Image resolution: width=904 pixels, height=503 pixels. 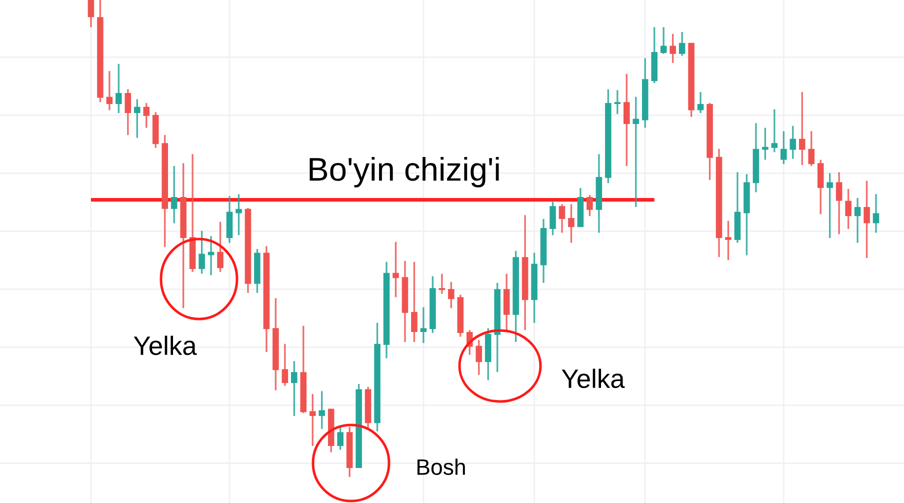 I want to click on annotation: Bosh, so click(x=441, y=466).